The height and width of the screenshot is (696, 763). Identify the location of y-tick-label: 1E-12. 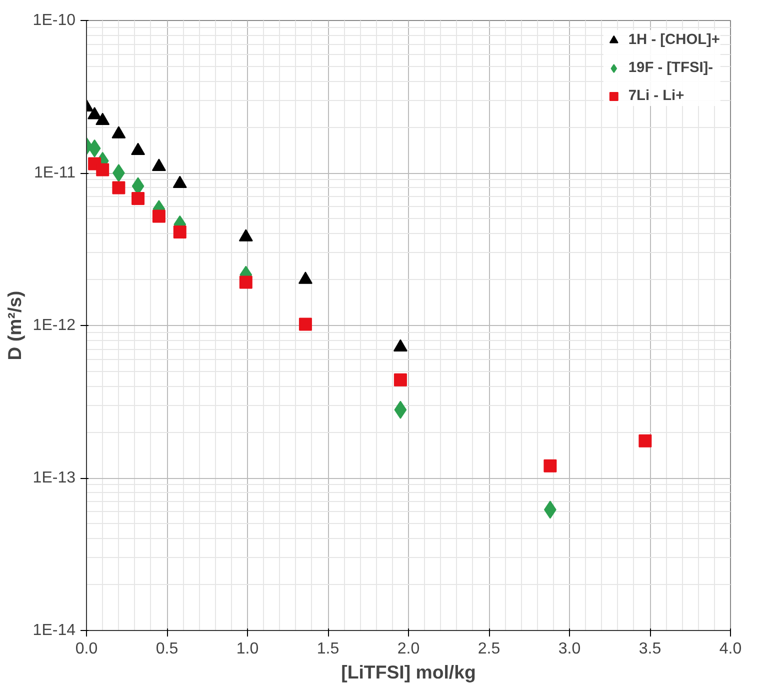
(54, 325).